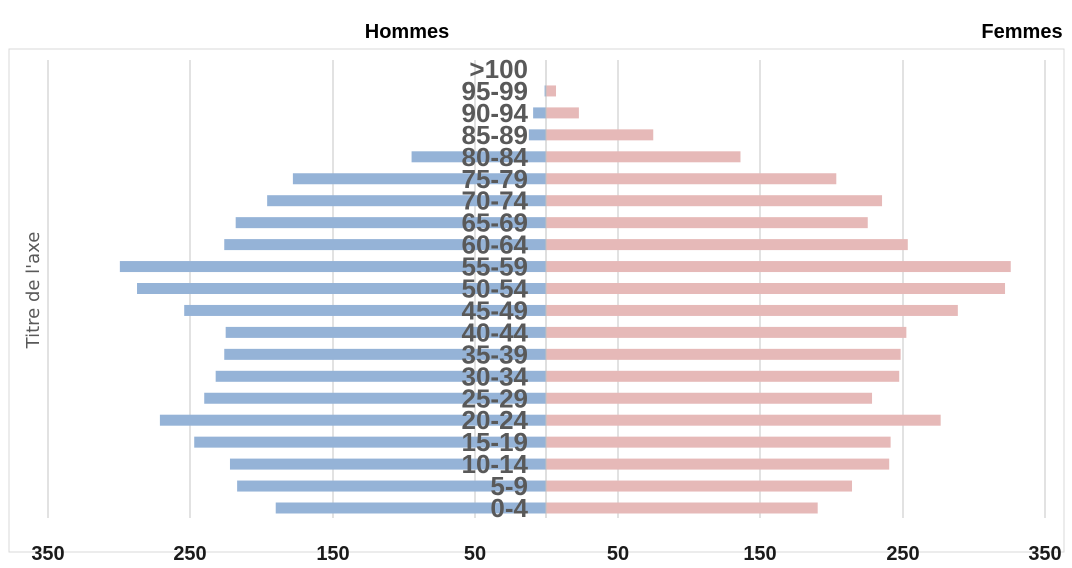  What do you see at coordinates (495, 135) in the screenshot?
I see `category-label: 85-89` at bounding box center [495, 135].